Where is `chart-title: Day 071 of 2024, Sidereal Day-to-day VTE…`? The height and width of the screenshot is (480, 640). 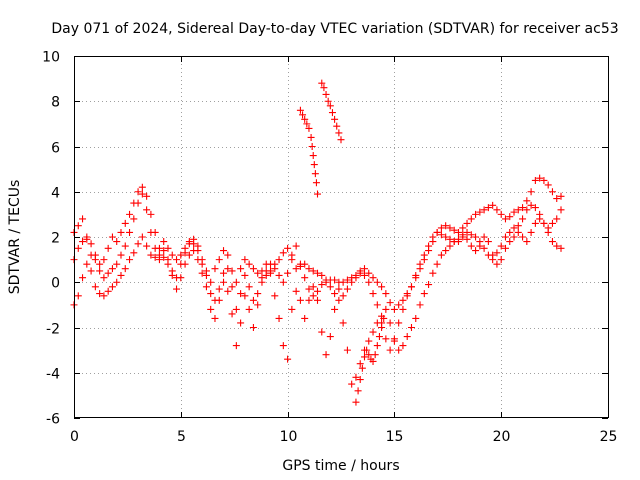
chart-title: Day 071 of 2024, Sidereal Day-to-day VTE… is located at coordinates (334, 29).